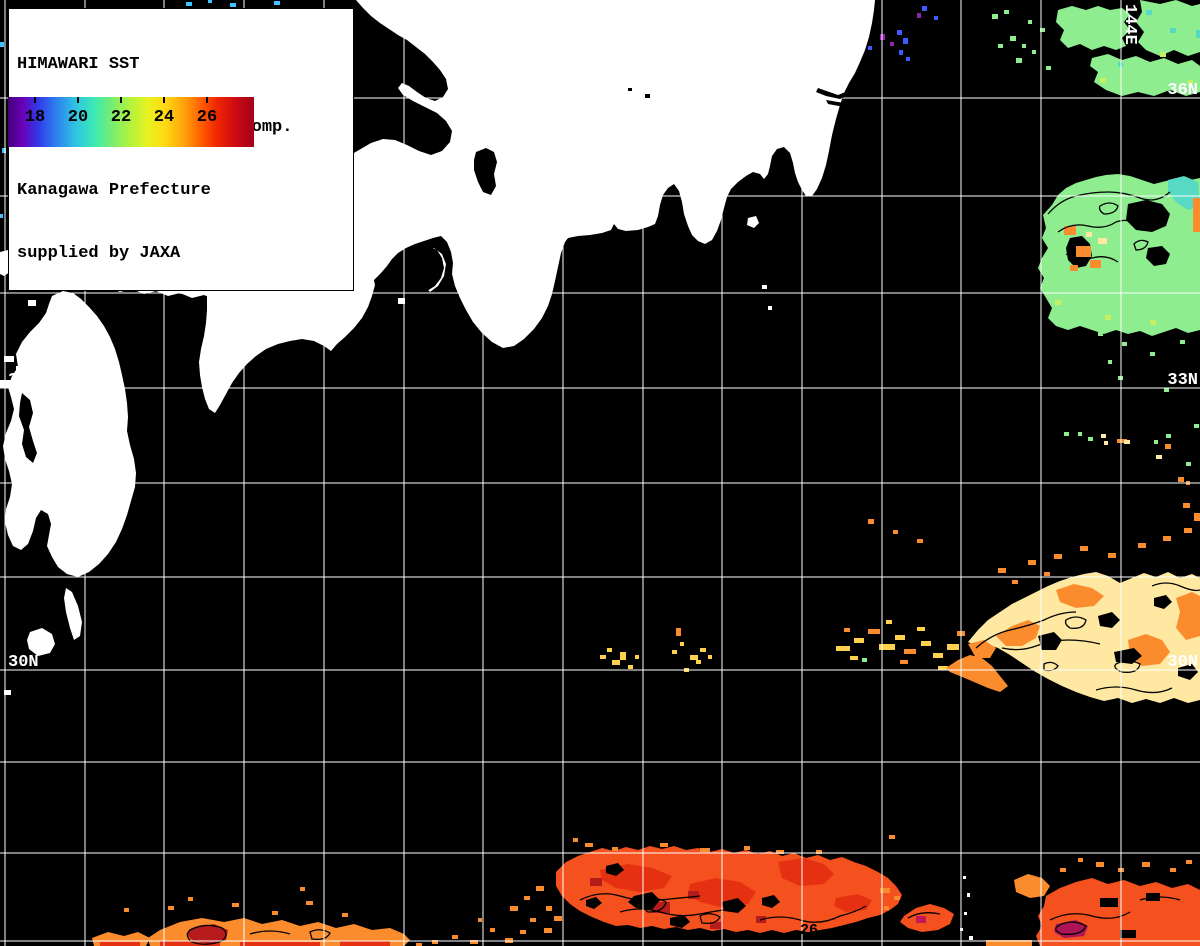 The image size is (1200, 946). I want to click on colorbar-label-20: 20, so click(78, 117).